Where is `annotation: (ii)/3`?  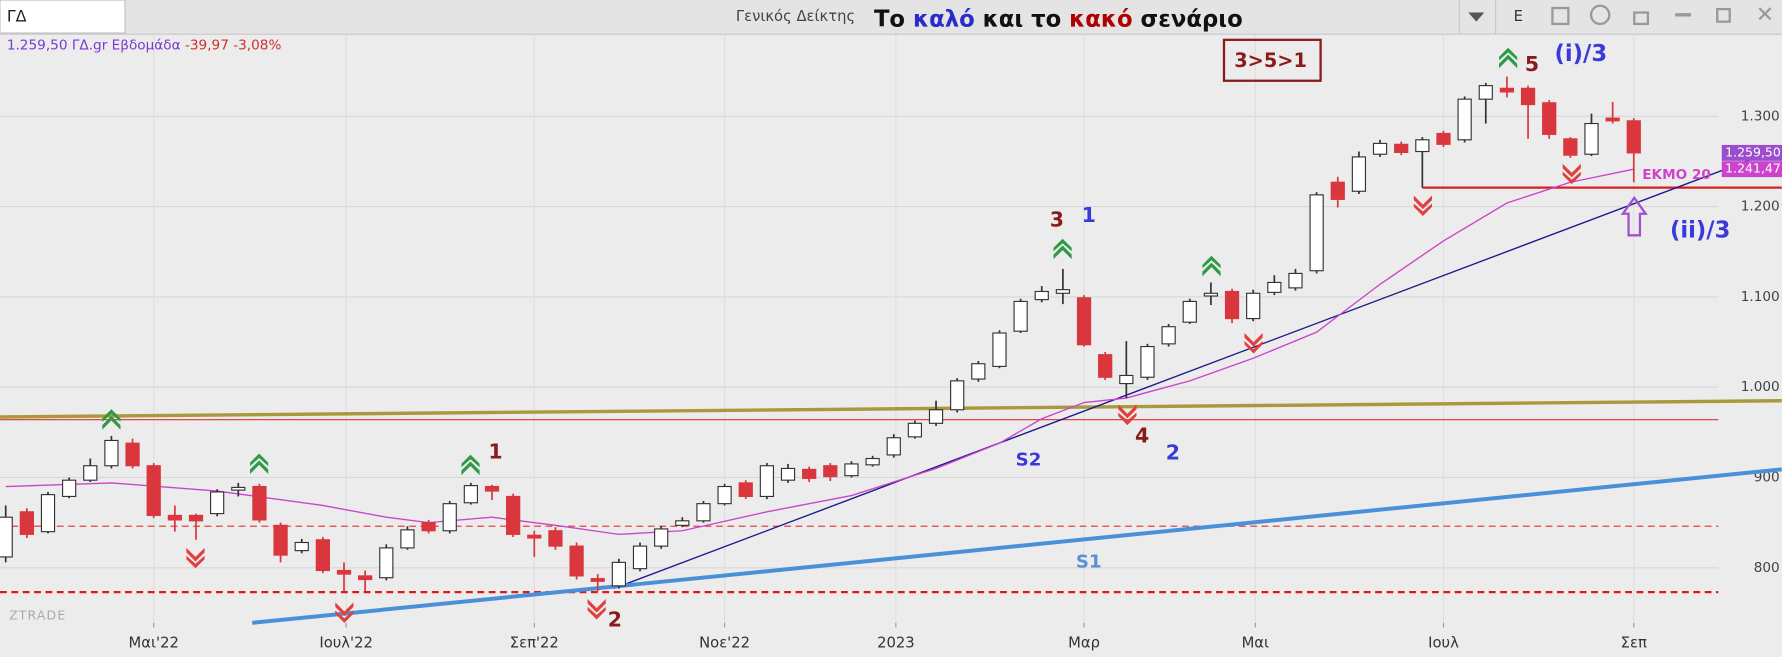
annotation: (ii)/3 is located at coordinates (1700, 230).